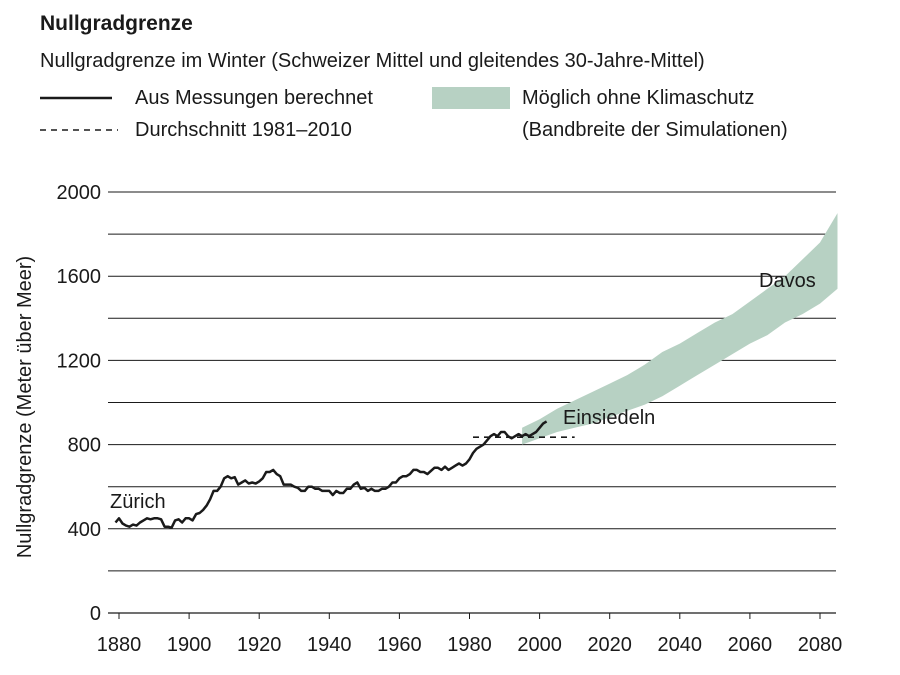 Image resolution: width=900 pixels, height=675 pixels. I want to click on x-tick-label-1960: 1960, so click(399, 645).